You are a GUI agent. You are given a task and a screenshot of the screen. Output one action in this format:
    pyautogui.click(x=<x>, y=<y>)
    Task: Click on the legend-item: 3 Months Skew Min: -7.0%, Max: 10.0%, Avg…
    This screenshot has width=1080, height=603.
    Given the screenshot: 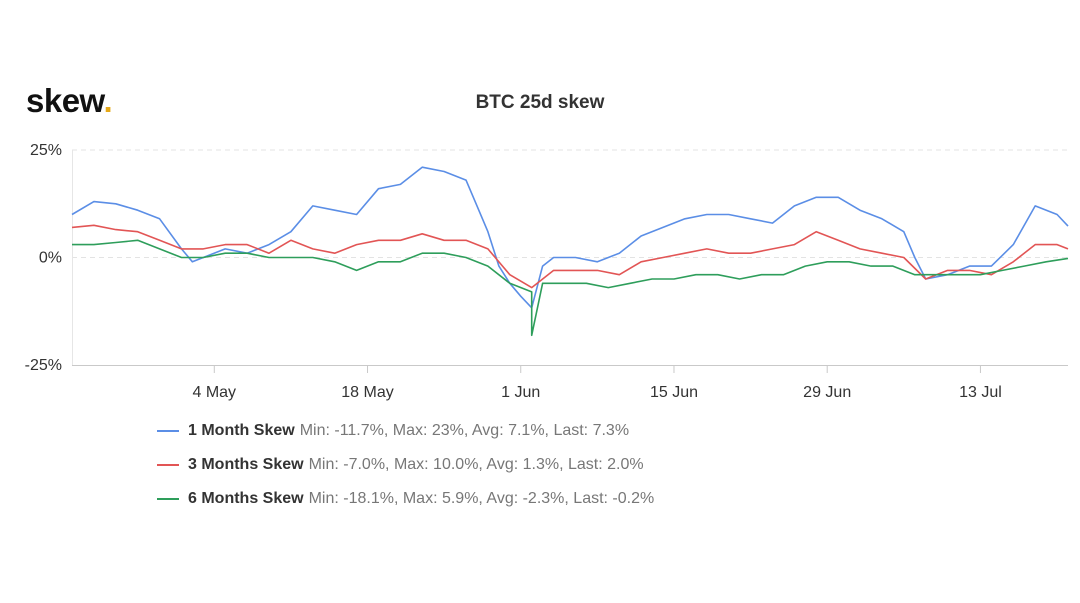 What is the action you would take?
    pyautogui.click(x=405, y=465)
    